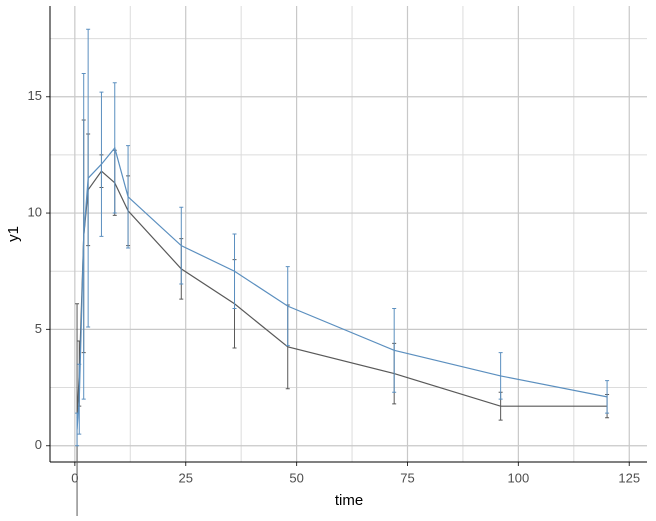 The image size is (656, 521). Describe the element at coordinates (13, 234) in the screenshot. I see `y-axis-title: y1` at that location.